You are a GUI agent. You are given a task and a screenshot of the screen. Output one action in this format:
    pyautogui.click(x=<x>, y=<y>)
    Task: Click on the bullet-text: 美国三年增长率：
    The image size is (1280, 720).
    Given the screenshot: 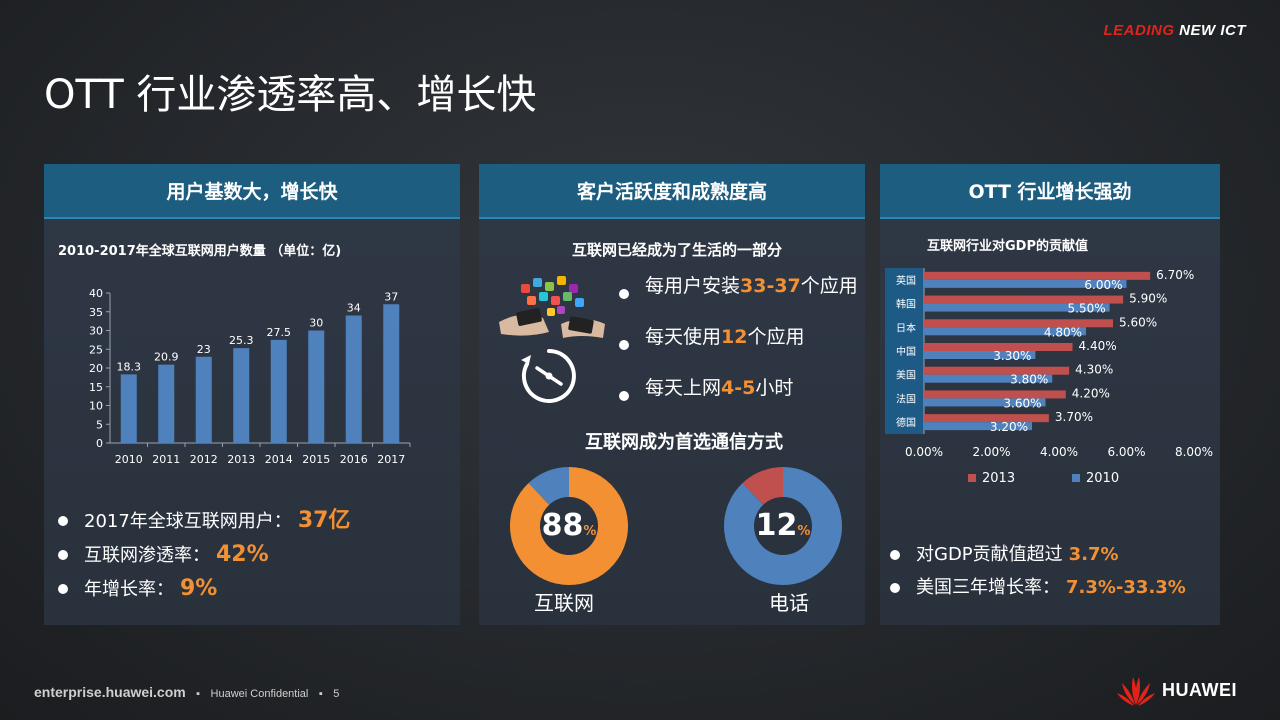 What is the action you would take?
    pyautogui.click(x=988, y=587)
    